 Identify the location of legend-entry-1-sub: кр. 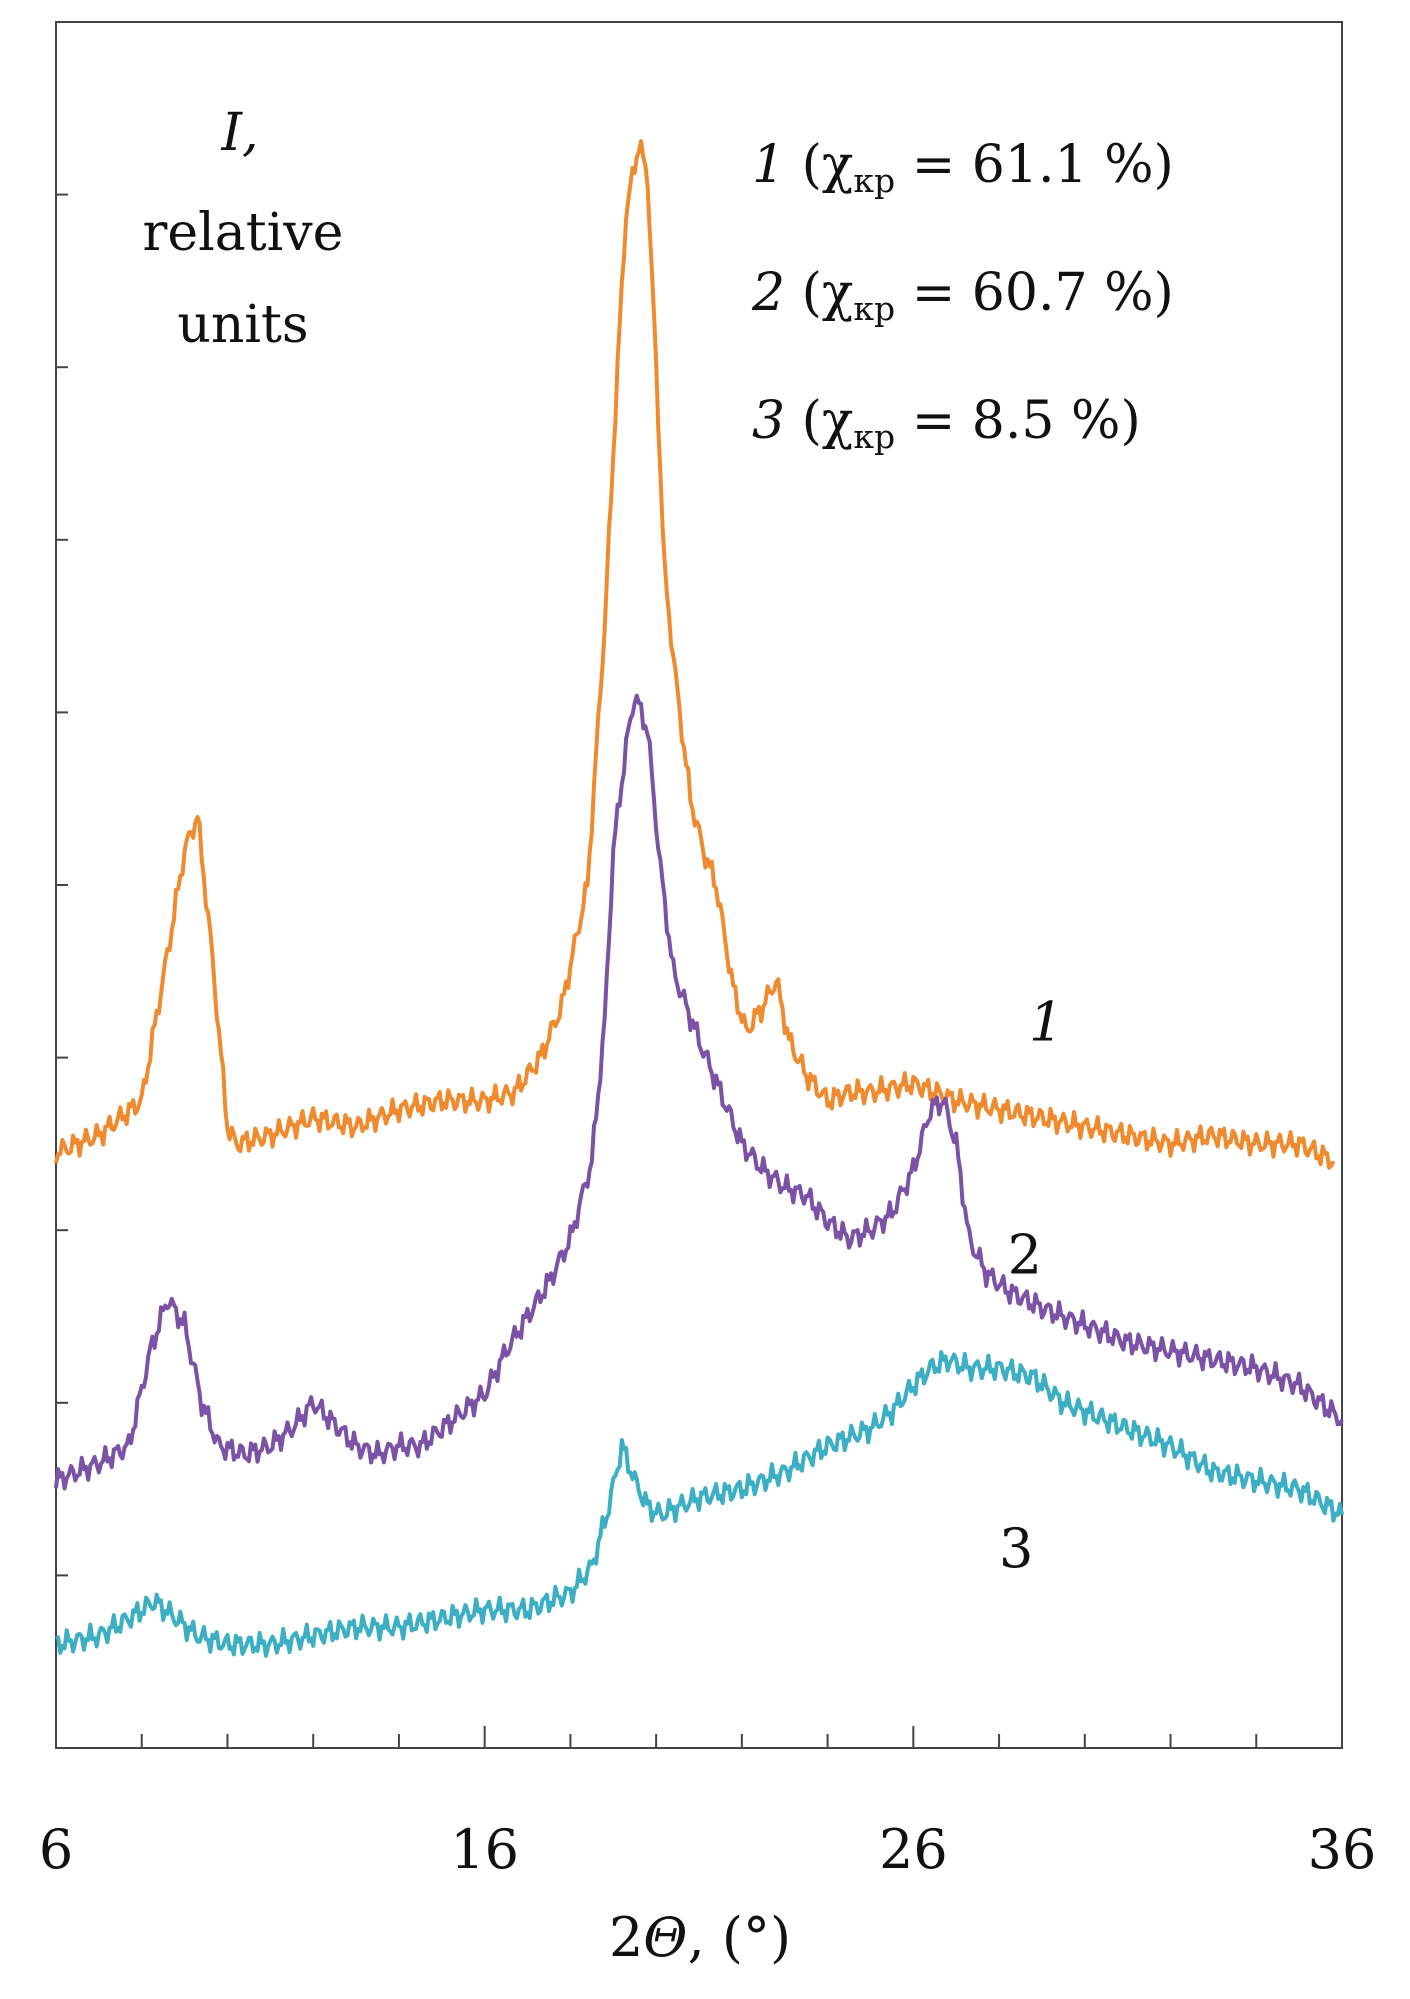
(874, 180).